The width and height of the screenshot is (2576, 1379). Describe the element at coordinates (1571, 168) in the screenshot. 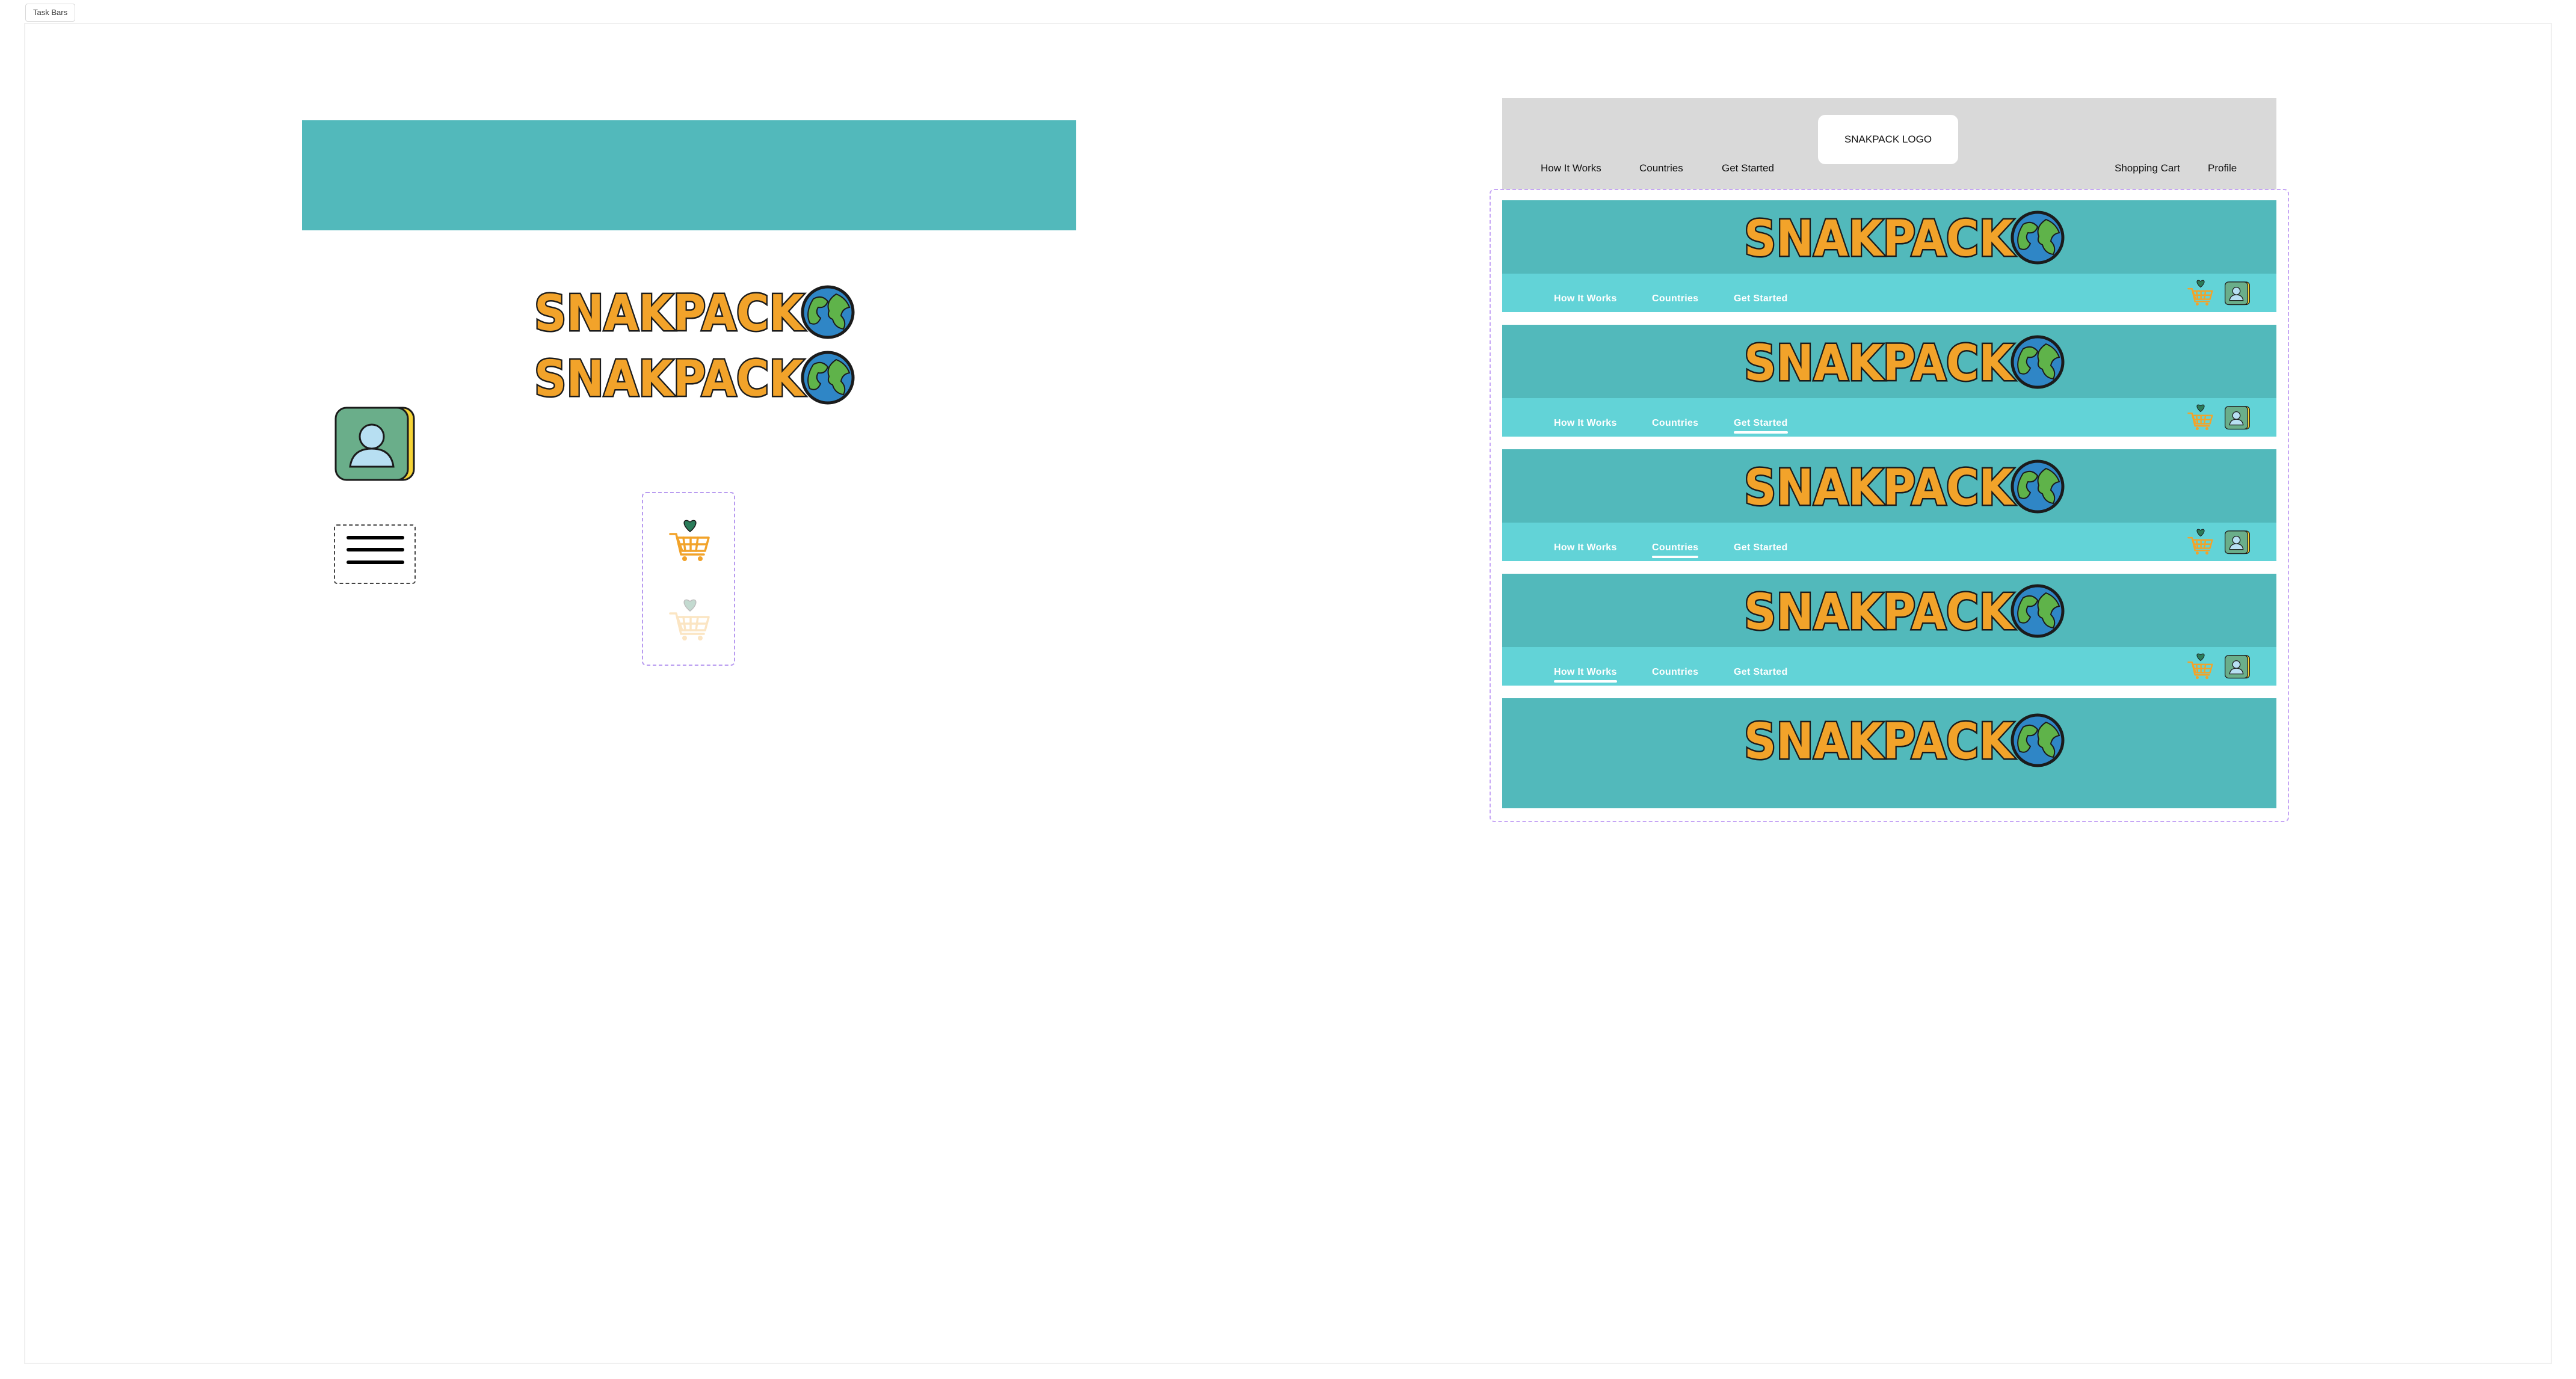

I see `wireframe-link-how-it-works: How It Works` at that location.